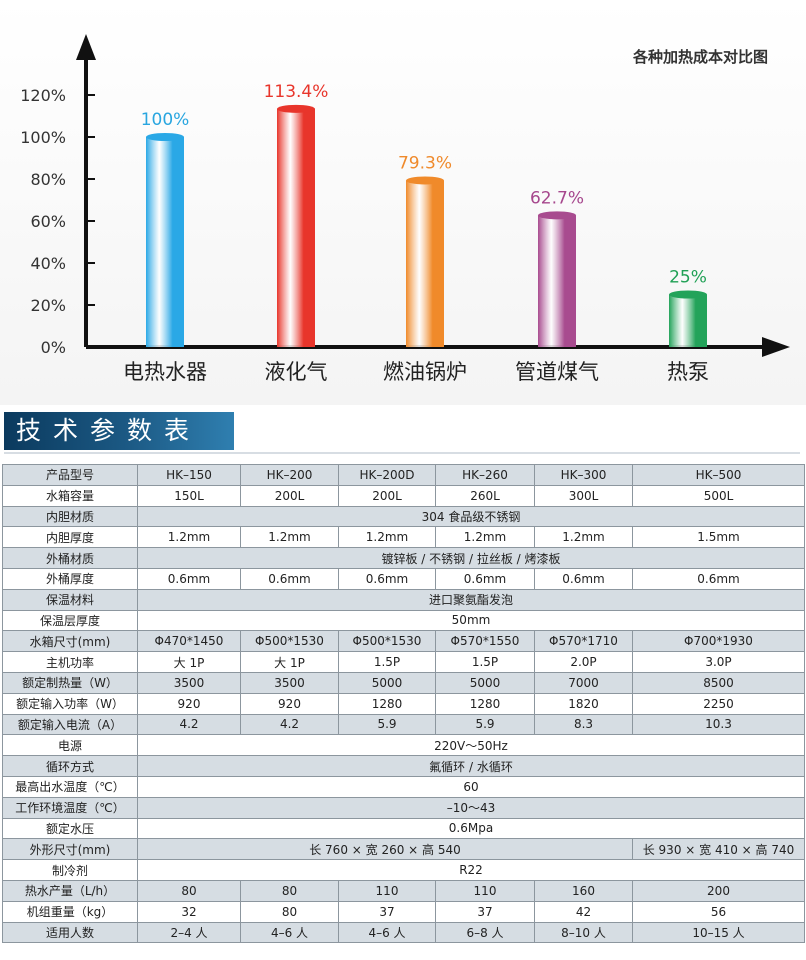  Describe the element at coordinates (403, 682) in the screenshot. I see `table-row: 额定制热量（W） 3500 3500 5000 5000 7000 8500` at that location.